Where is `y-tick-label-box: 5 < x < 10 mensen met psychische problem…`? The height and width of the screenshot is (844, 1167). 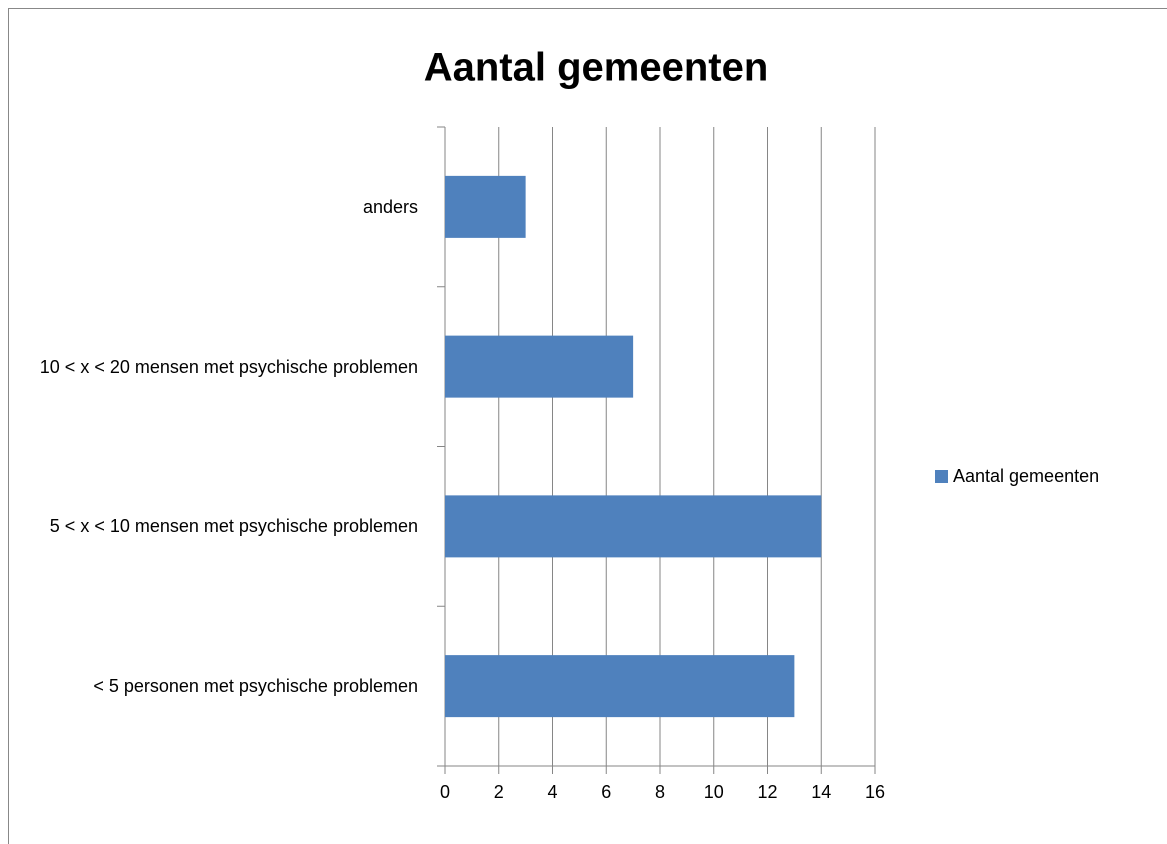 y-tick-label-box: 5 < x < 10 mensen met psychische problem… is located at coordinates (234, 526).